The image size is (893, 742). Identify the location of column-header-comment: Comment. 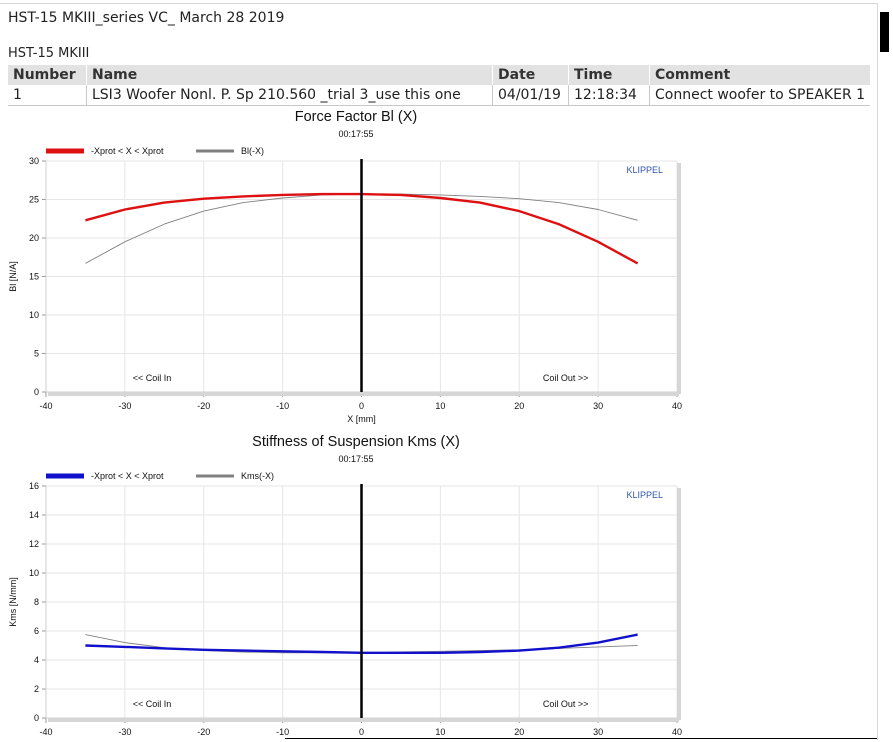
(760, 75).